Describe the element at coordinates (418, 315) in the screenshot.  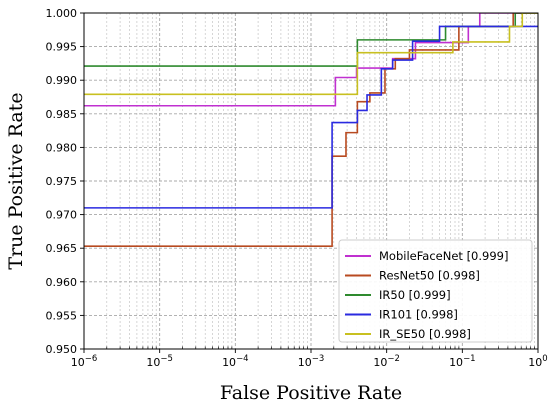
I see `legend-label: IR101 [0.998]` at that location.